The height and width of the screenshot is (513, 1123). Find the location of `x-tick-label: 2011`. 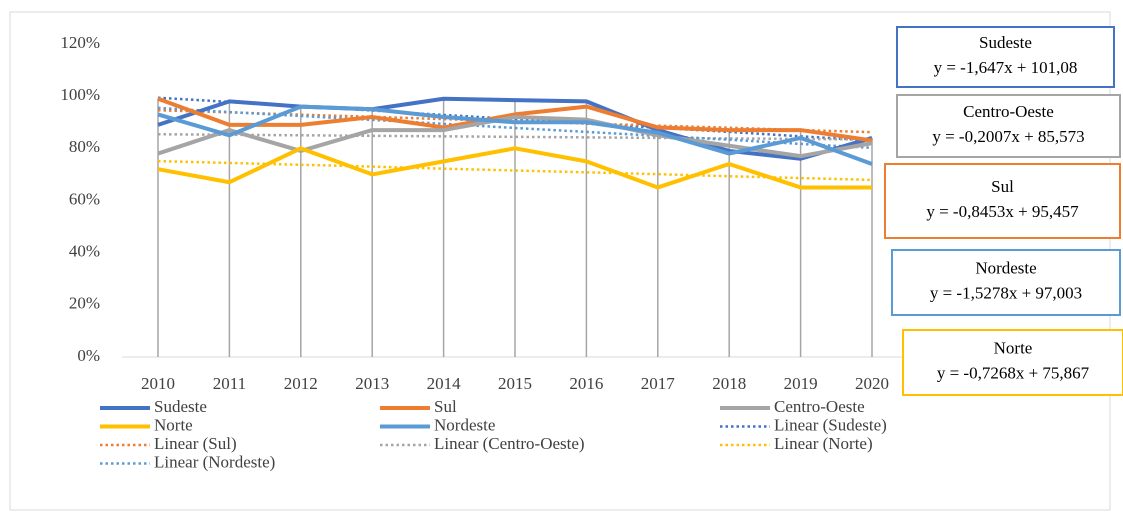

x-tick-label: 2011 is located at coordinates (229, 383).